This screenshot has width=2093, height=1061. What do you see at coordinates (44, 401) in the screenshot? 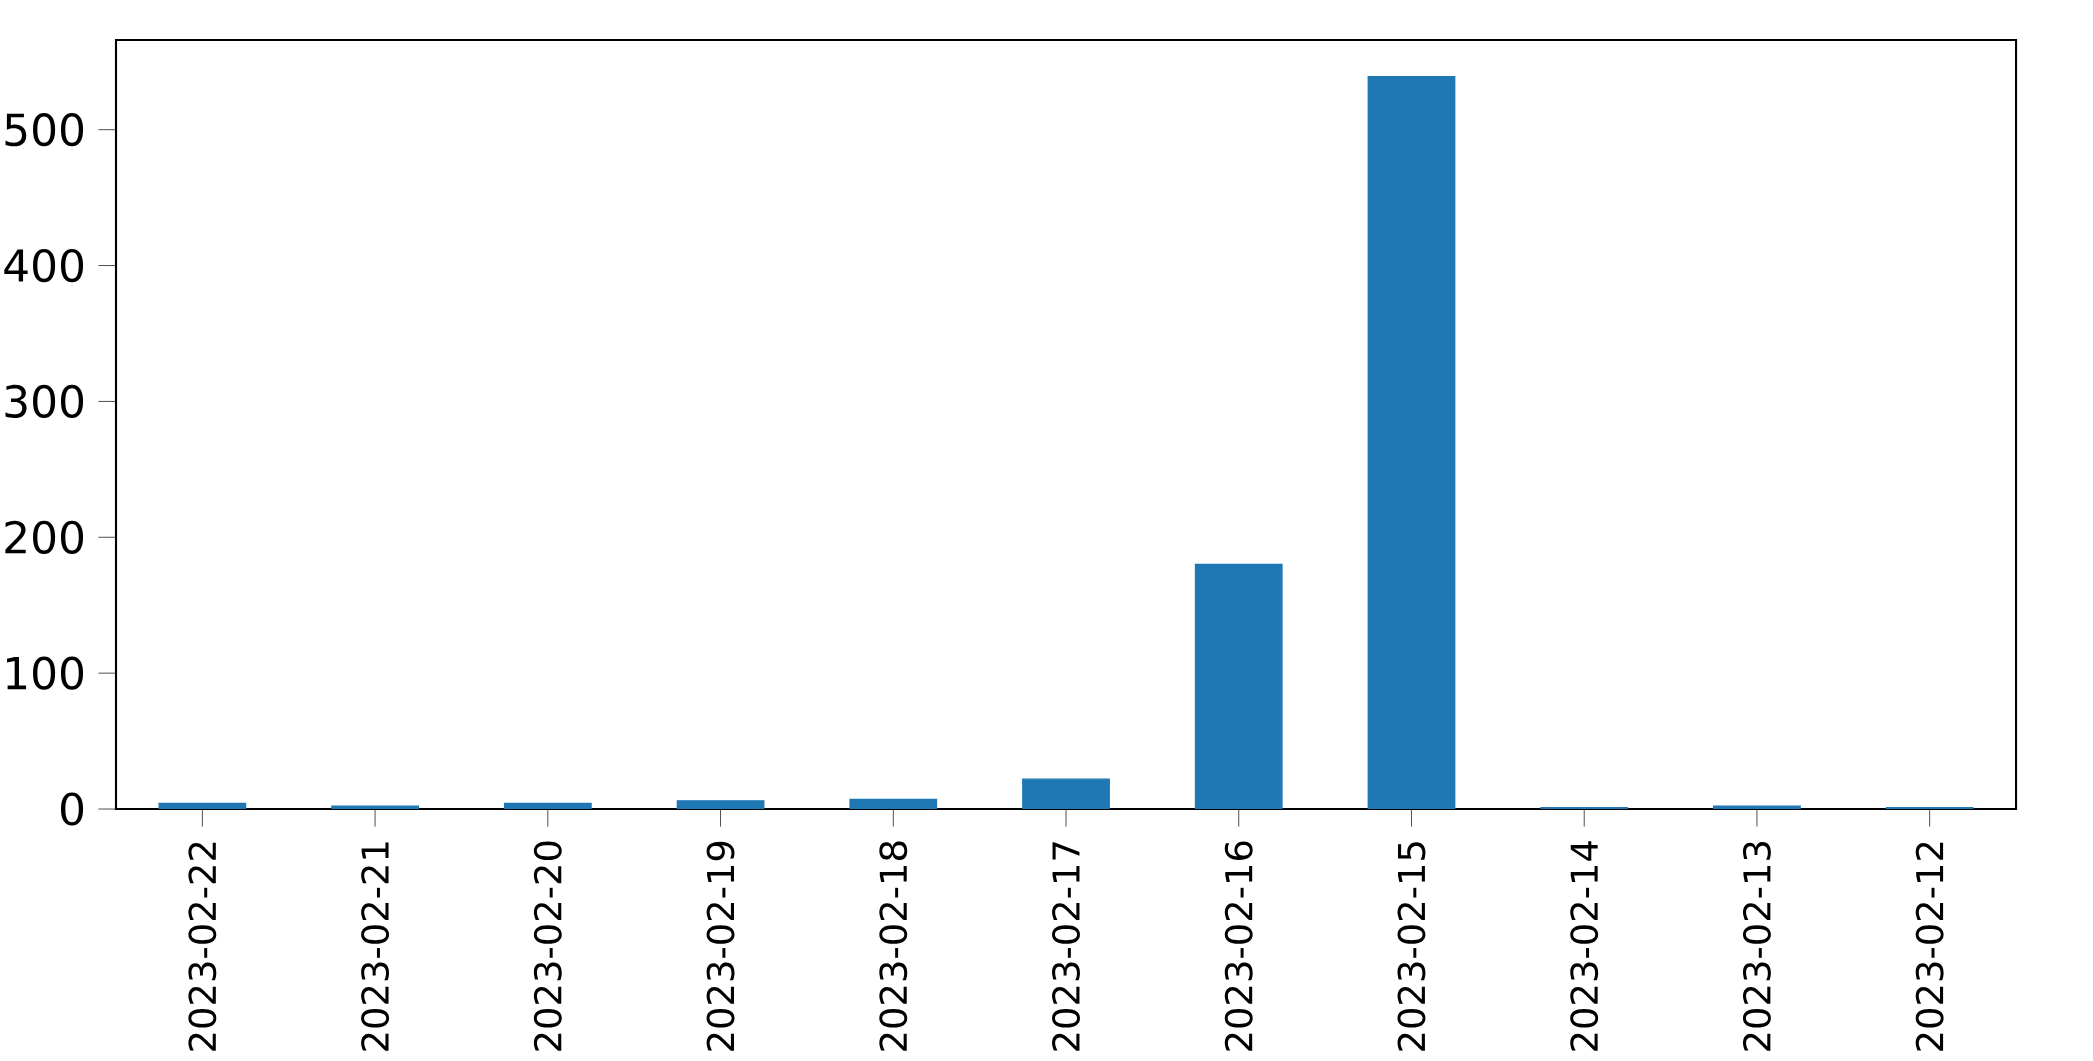
I see `y-tick-label: 300` at bounding box center [44, 401].